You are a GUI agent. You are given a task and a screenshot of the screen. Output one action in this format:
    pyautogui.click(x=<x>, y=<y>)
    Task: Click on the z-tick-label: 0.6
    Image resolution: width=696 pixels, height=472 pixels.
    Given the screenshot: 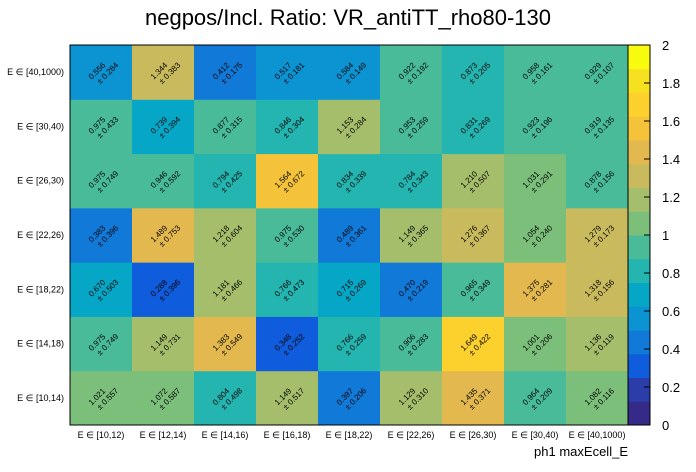 What is the action you would take?
    pyautogui.click(x=671, y=311)
    